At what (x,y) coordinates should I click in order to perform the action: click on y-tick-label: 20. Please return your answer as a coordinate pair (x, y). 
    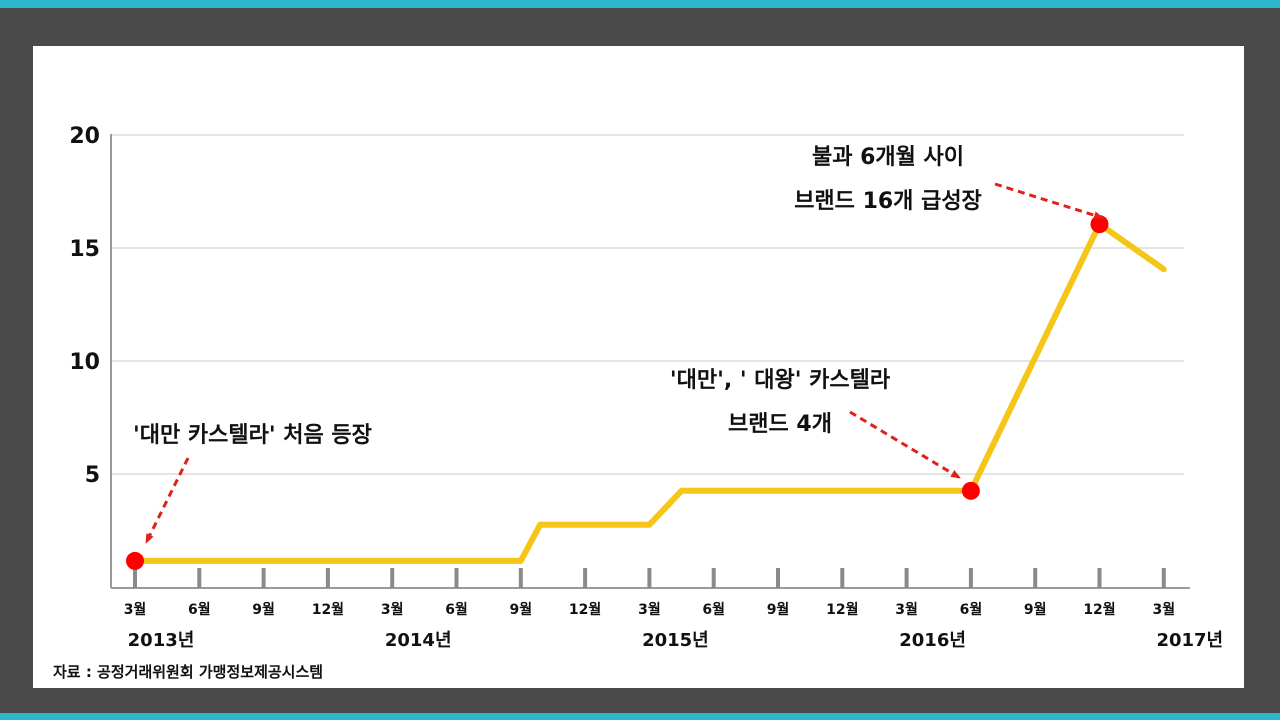
    Looking at the image, I should click on (84, 136).